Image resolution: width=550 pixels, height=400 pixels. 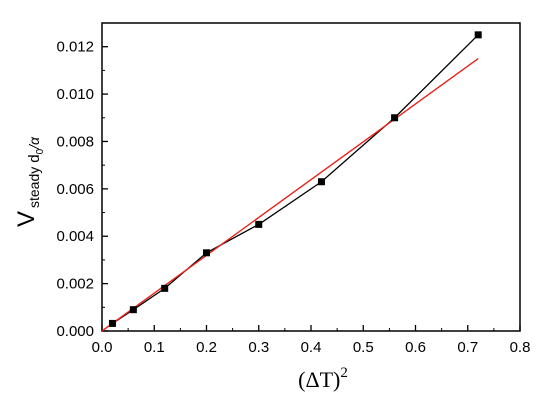 What do you see at coordinates (154, 347) in the screenshot?
I see `x-tick-label: 0.1` at bounding box center [154, 347].